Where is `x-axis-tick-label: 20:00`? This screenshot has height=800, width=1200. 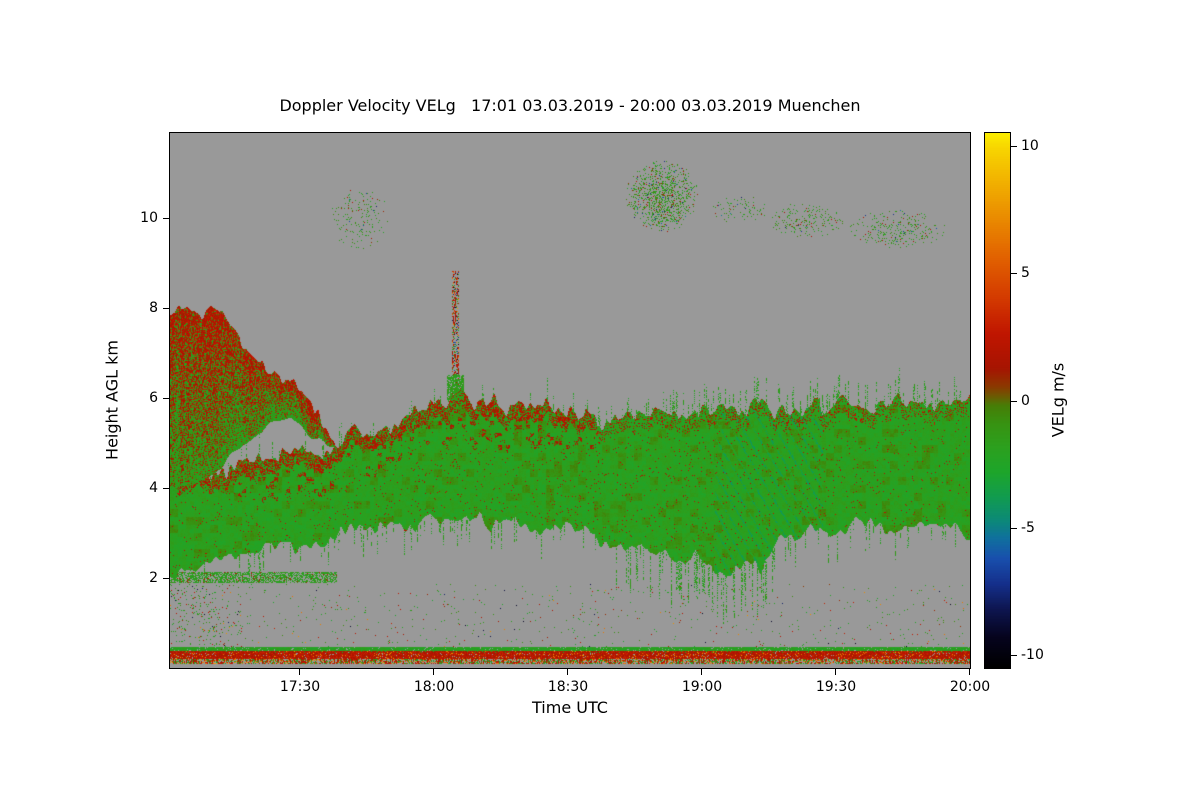
x-axis-tick-label: 20:00 is located at coordinates (970, 687).